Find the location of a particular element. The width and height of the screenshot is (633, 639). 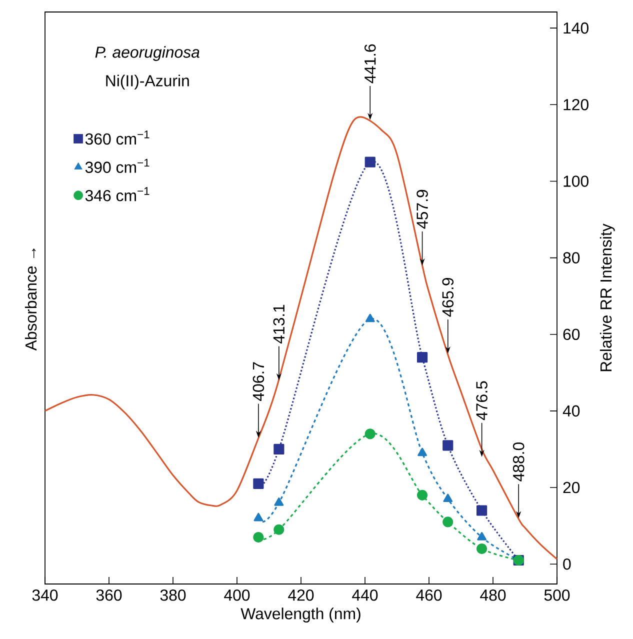

x-tick-label: 360 is located at coordinates (109, 595).